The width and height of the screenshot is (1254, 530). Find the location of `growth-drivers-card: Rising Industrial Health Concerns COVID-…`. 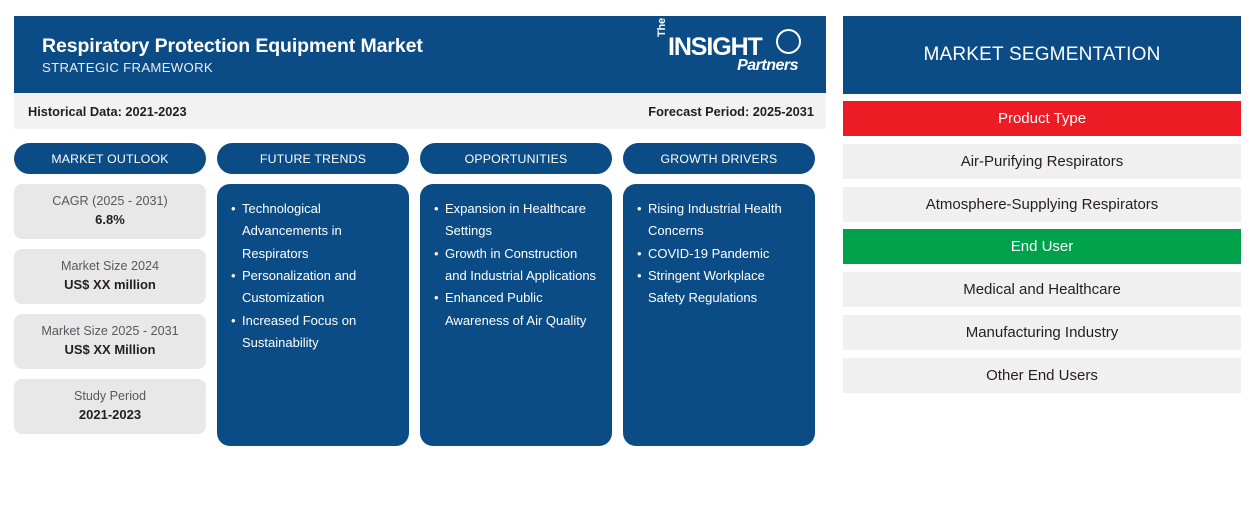

growth-drivers-card: Rising Industrial Health Concerns COVID-… is located at coordinates (719, 315).